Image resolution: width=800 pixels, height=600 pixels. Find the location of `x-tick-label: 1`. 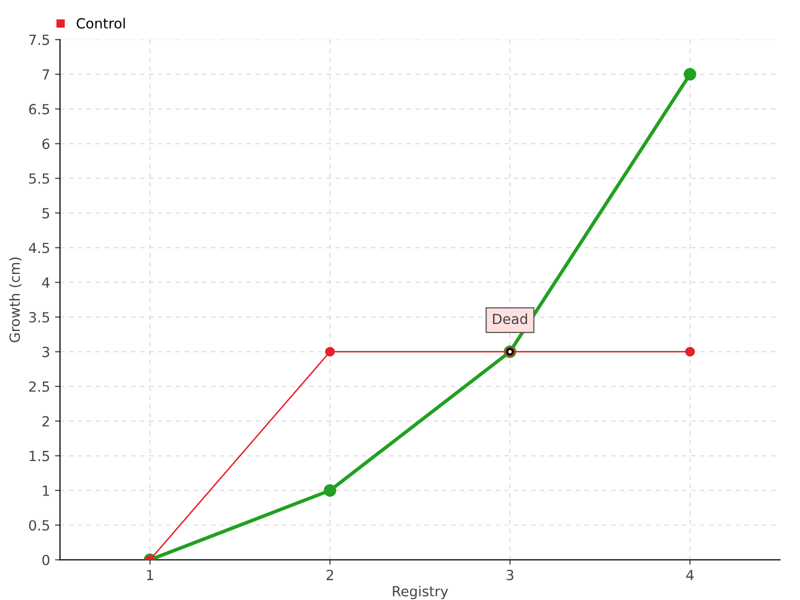

x-tick-label: 1 is located at coordinates (150, 575).